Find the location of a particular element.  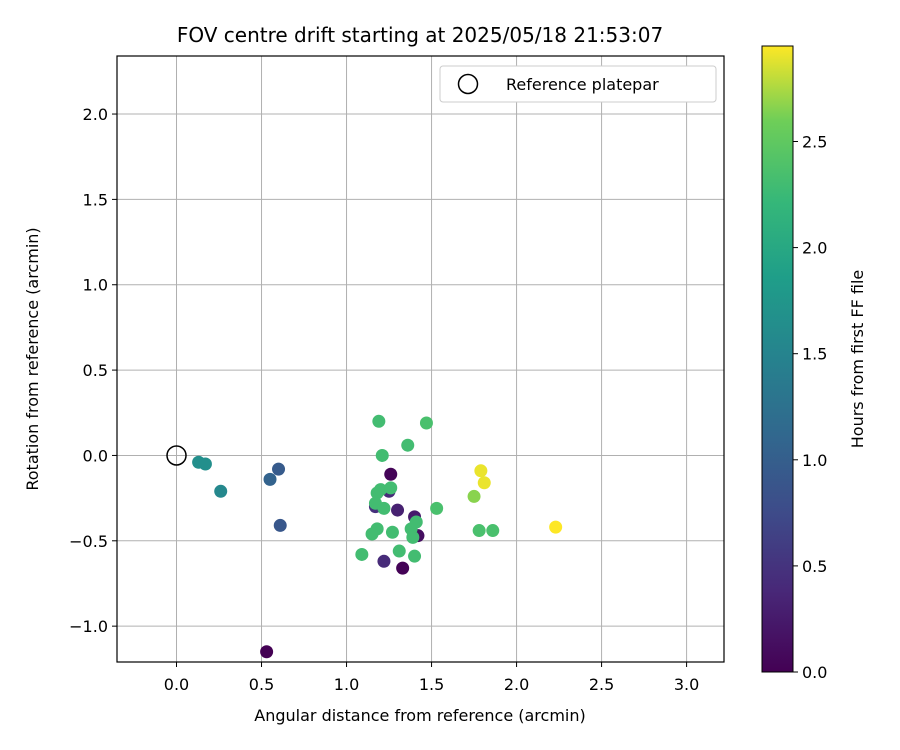

reference-layer is located at coordinates (176, 455).